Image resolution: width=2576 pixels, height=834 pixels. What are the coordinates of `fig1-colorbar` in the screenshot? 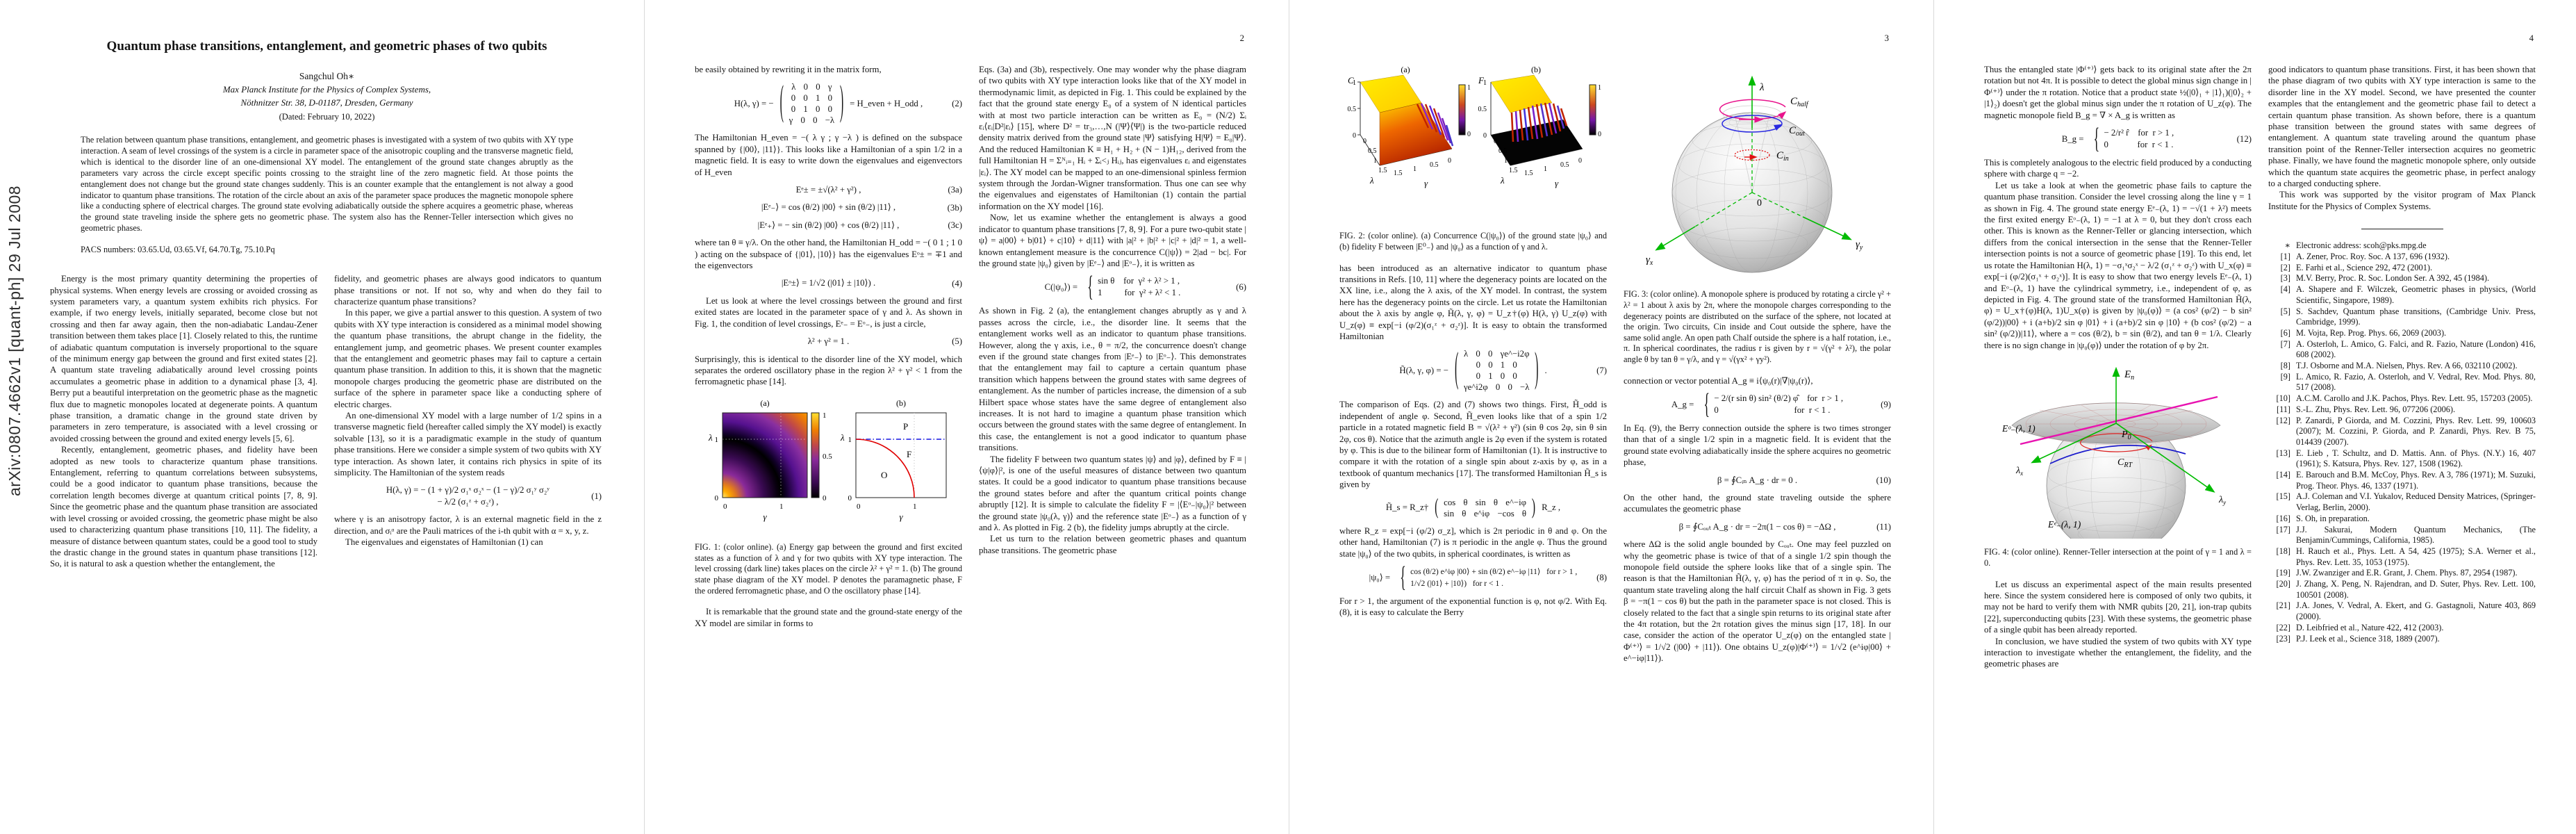 It's located at (816, 455).